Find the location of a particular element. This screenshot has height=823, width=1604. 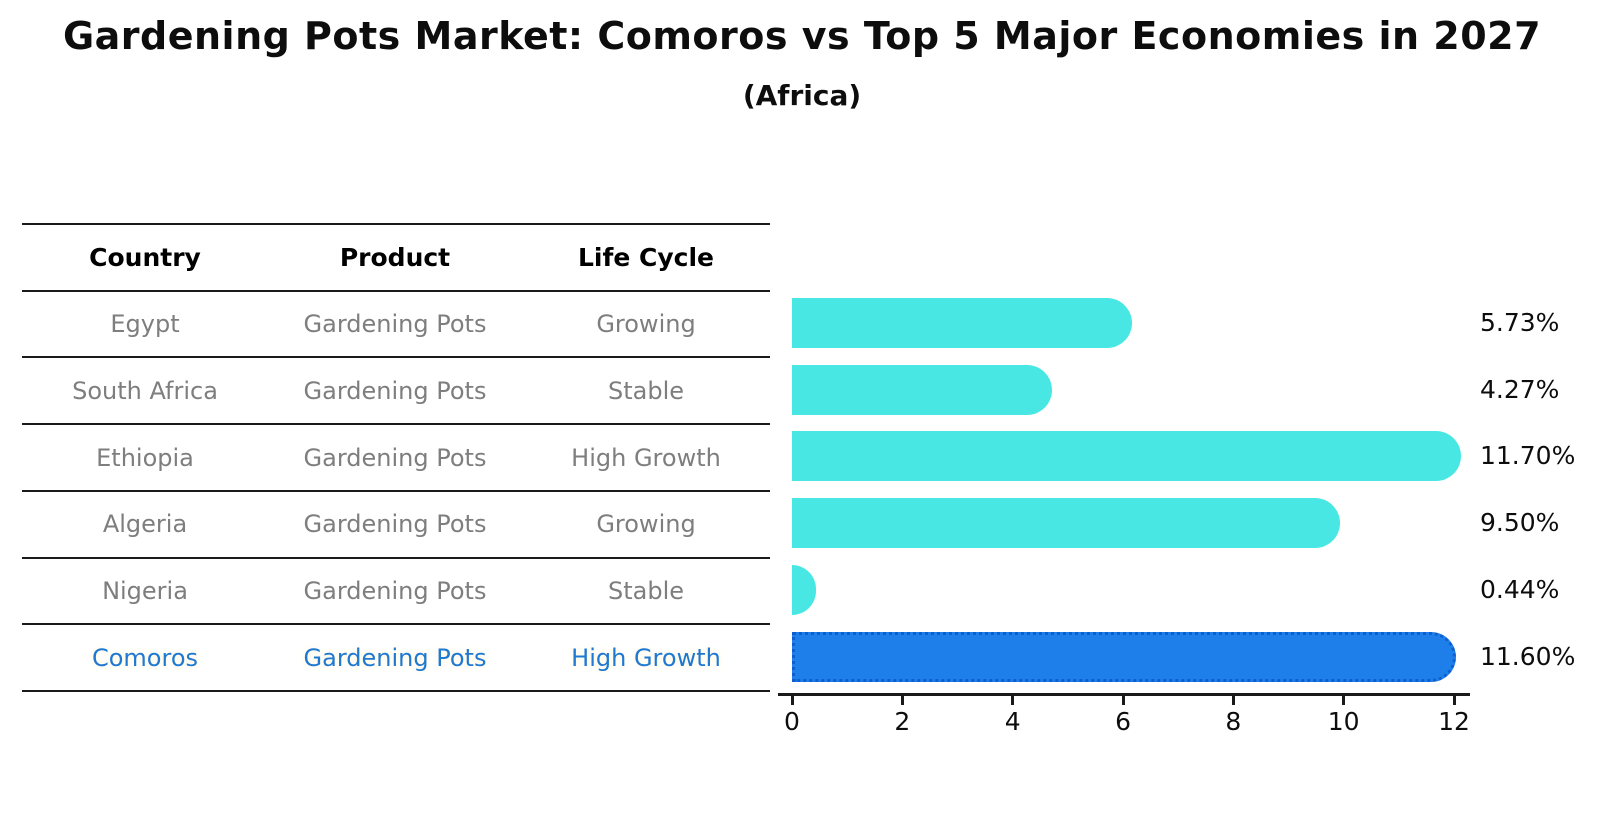

value-label: 9.50% is located at coordinates (1520, 523).